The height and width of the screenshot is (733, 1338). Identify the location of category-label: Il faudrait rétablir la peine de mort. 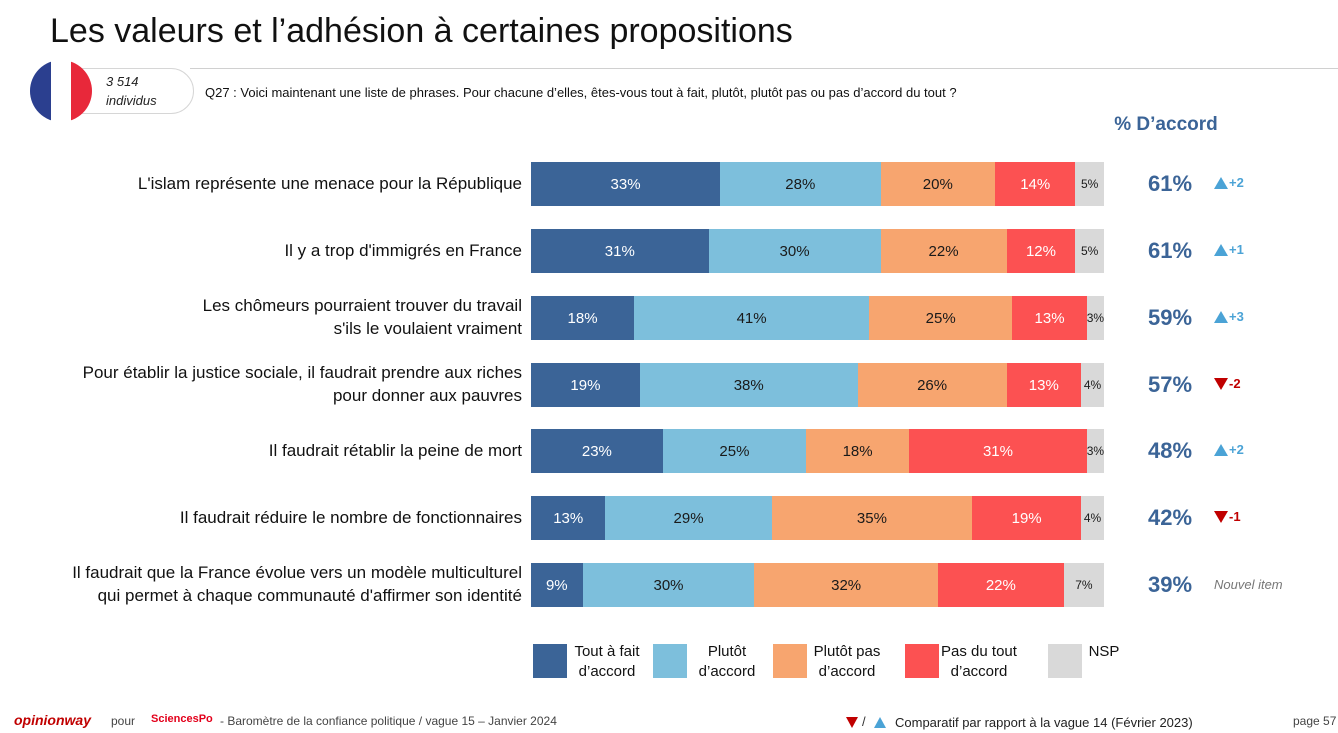
(395, 450).